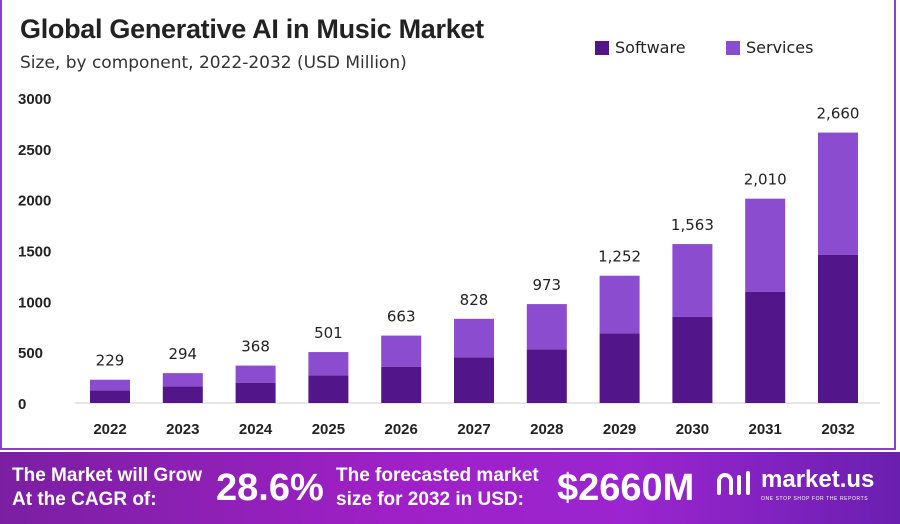  What do you see at coordinates (182, 429) in the screenshot?
I see `x-tick-label: 2023` at bounding box center [182, 429].